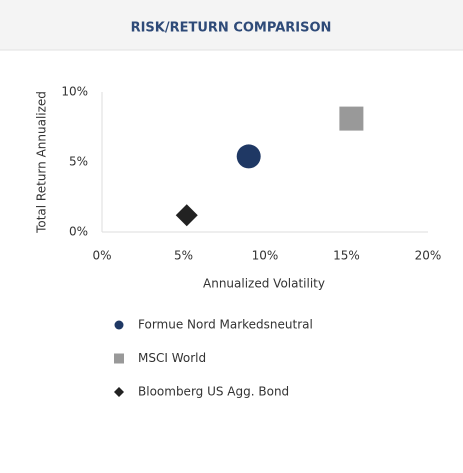 The width and height of the screenshot is (463, 473). What do you see at coordinates (183, 256) in the screenshot?
I see `x-tick-label: 5%` at bounding box center [183, 256].